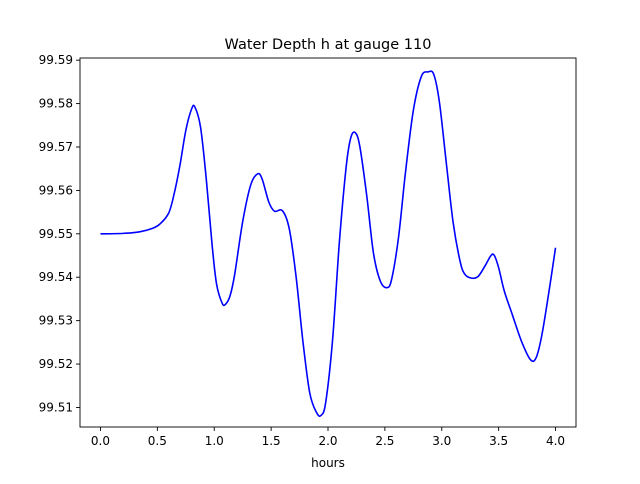 This screenshot has height=484, width=640. I want to click on x-axis-label: hours, so click(328, 463).